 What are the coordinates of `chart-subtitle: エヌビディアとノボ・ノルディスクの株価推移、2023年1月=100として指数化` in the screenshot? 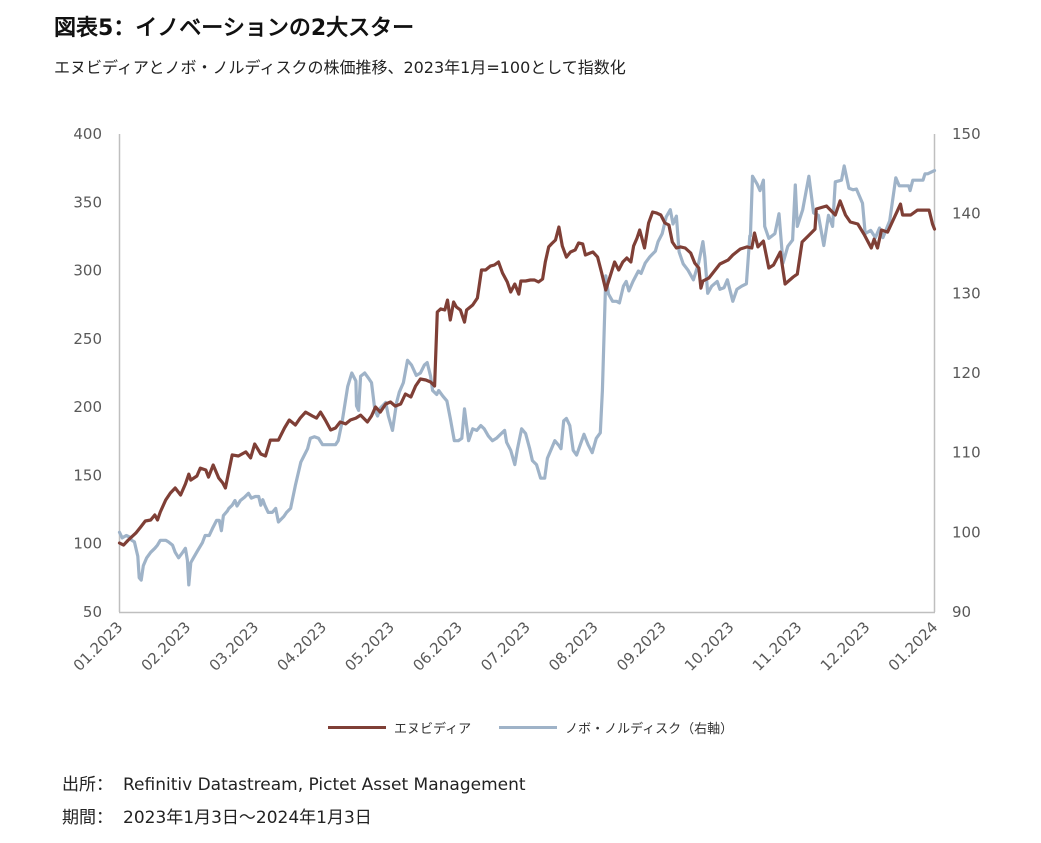 It's located at (340, 67).